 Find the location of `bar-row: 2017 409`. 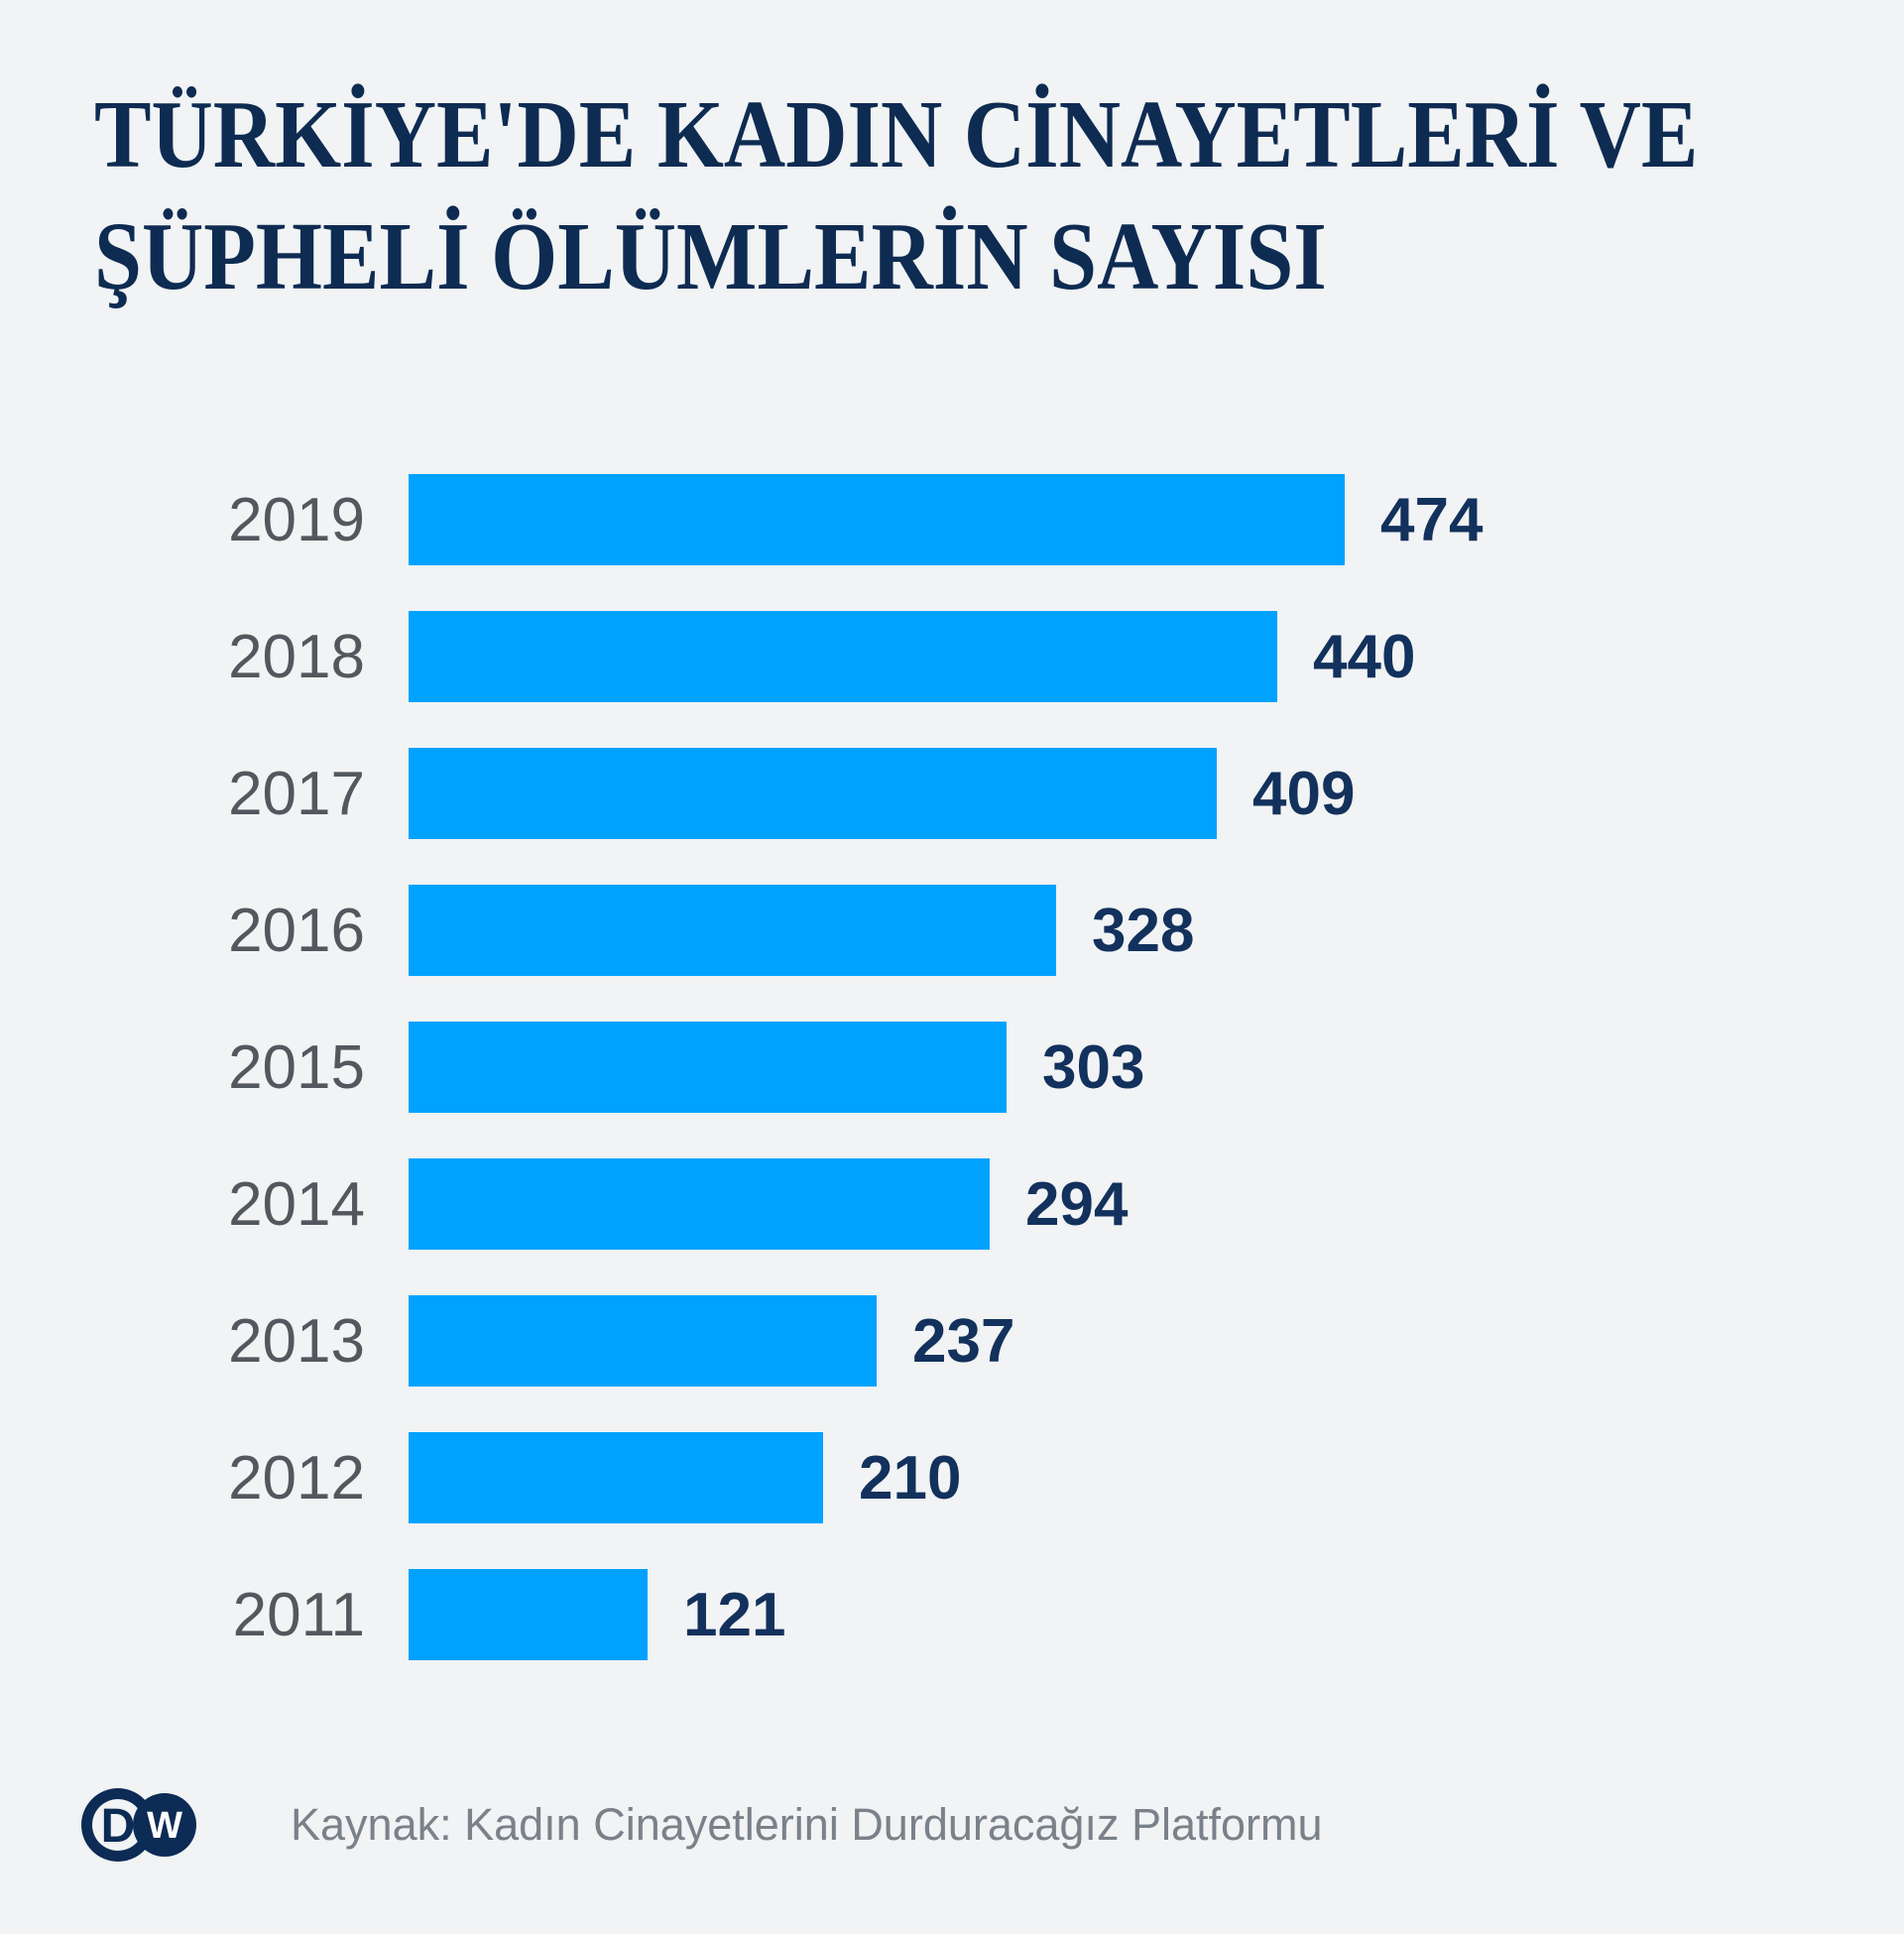

bar-row: 2017 409 is located at coordinates (788, 793).